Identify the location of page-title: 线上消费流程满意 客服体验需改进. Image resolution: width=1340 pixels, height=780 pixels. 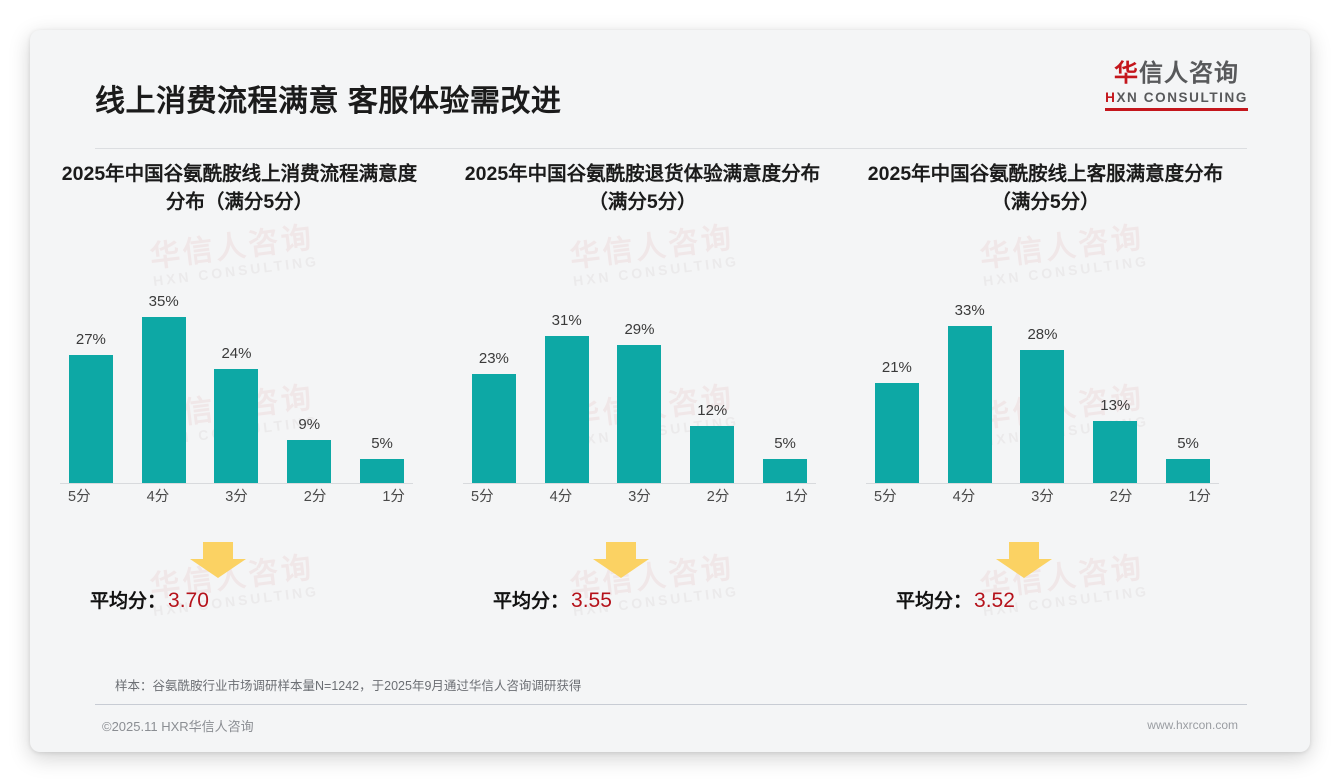
(328, 101).